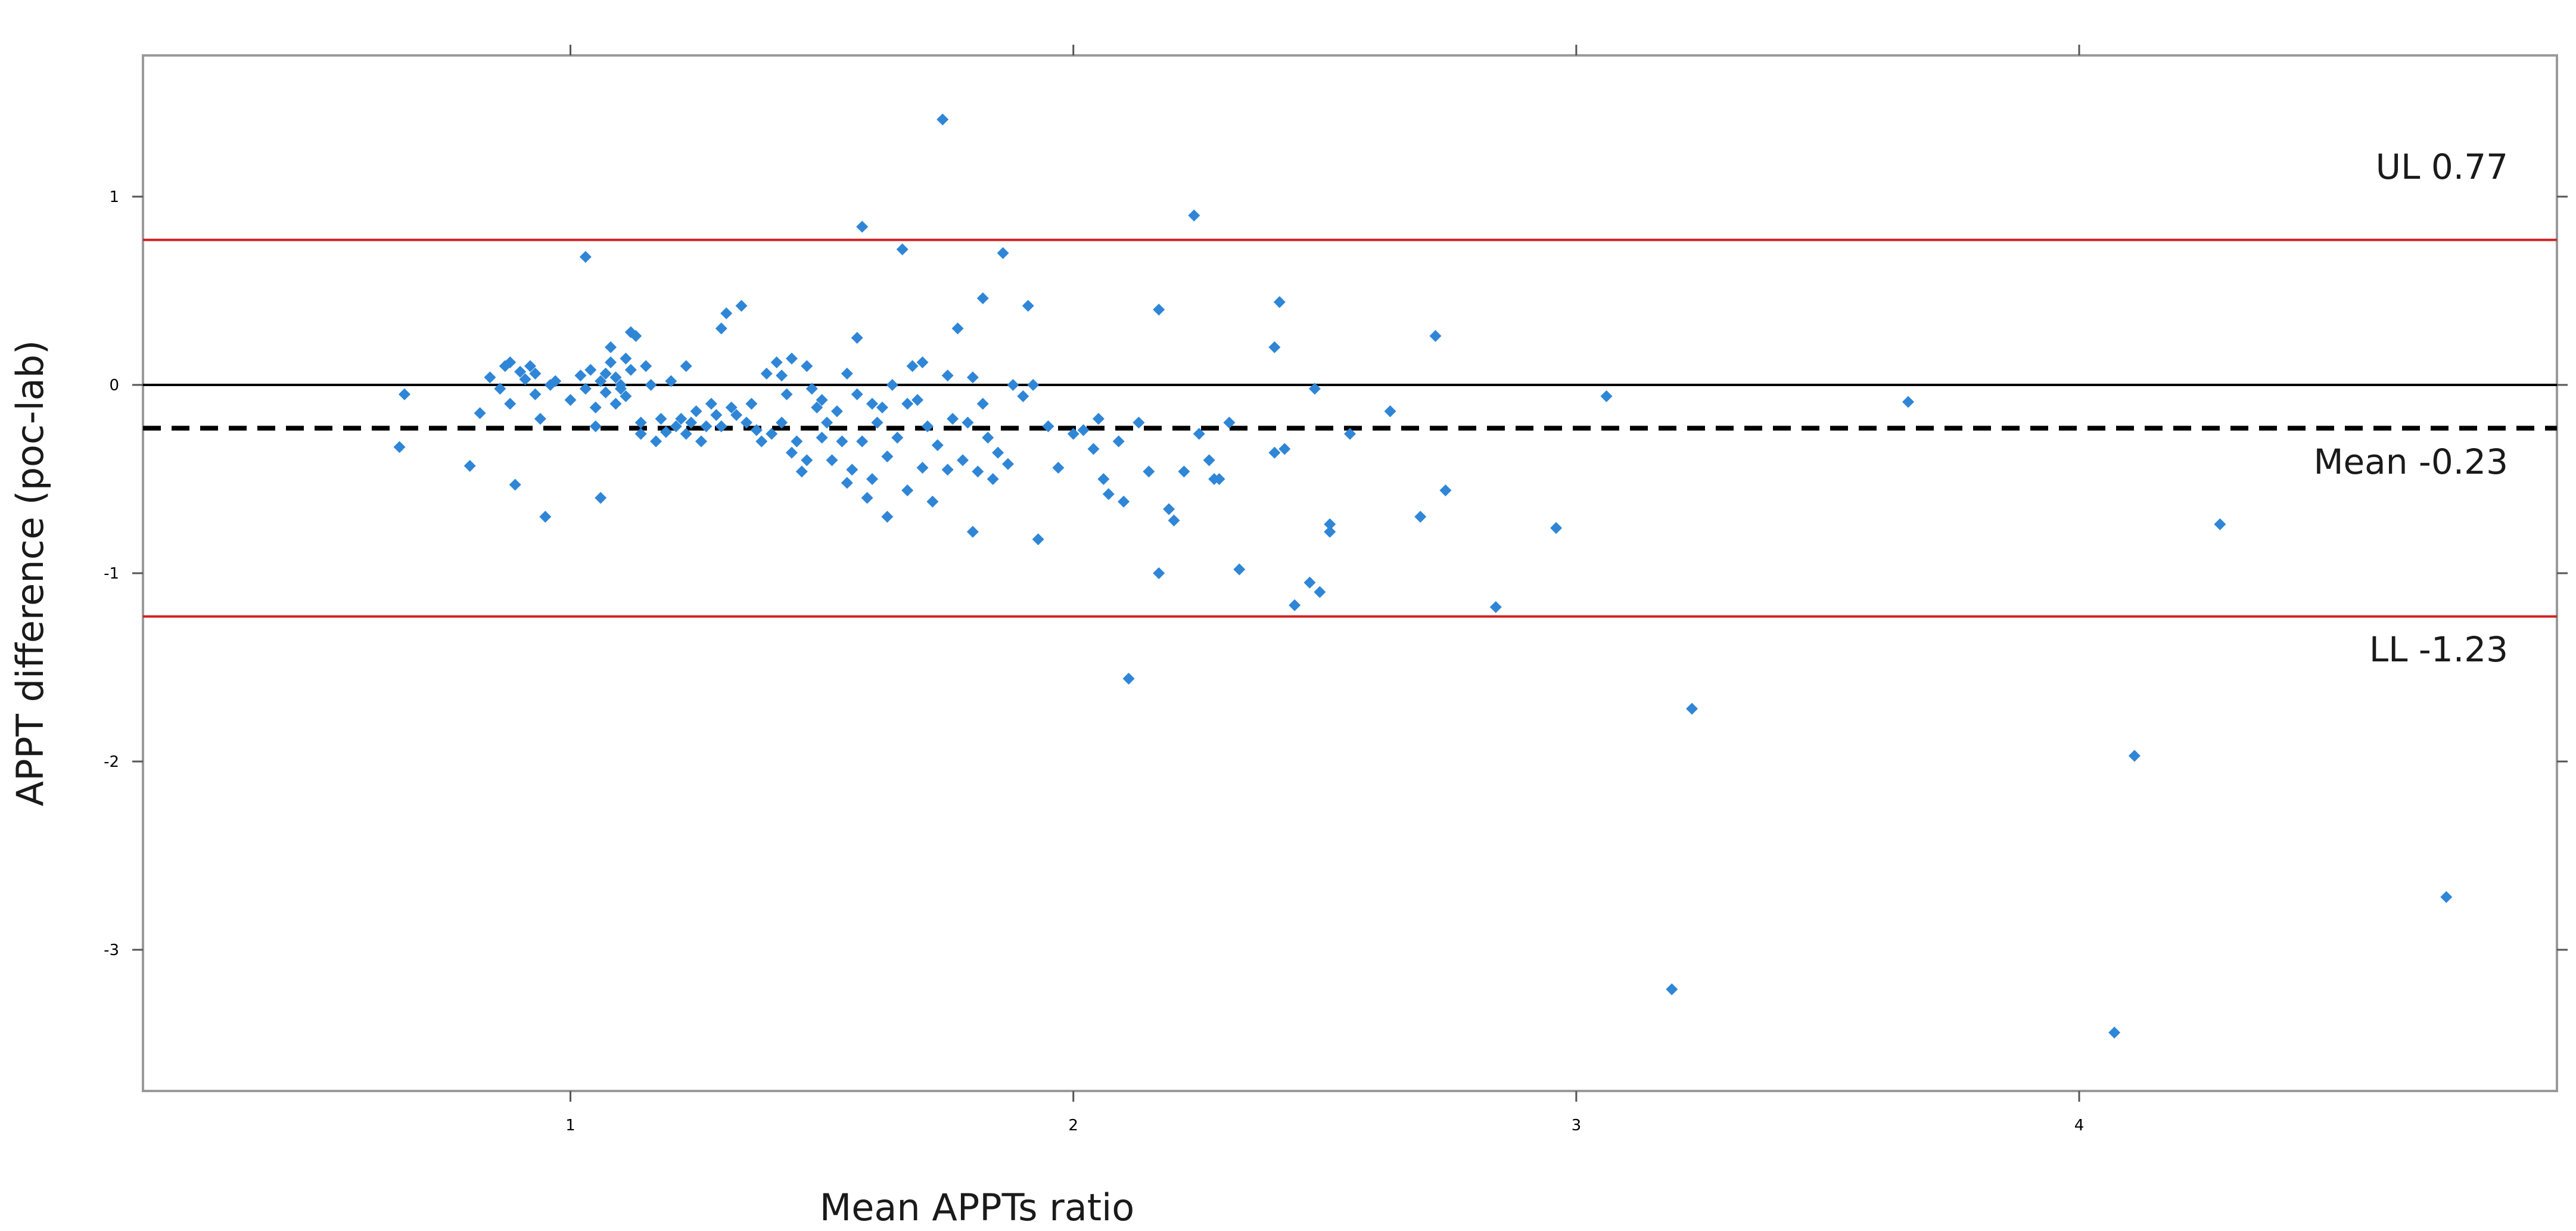 This screenshot has height=1231, width=2576. Describe the element at coordinates (2410, 462) in the screenshot. I see `reference-line-label: Mean -0.23` at that location.